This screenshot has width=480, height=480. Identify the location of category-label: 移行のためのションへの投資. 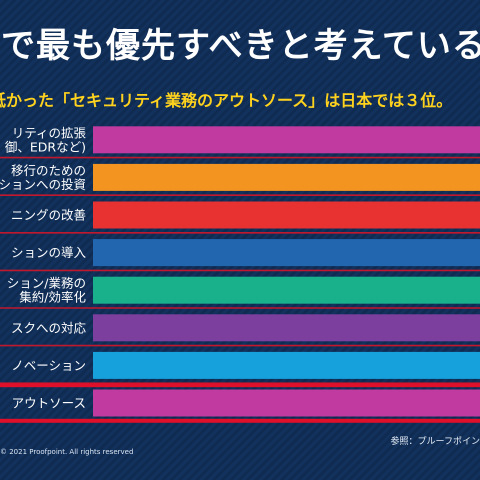
(43, 177).